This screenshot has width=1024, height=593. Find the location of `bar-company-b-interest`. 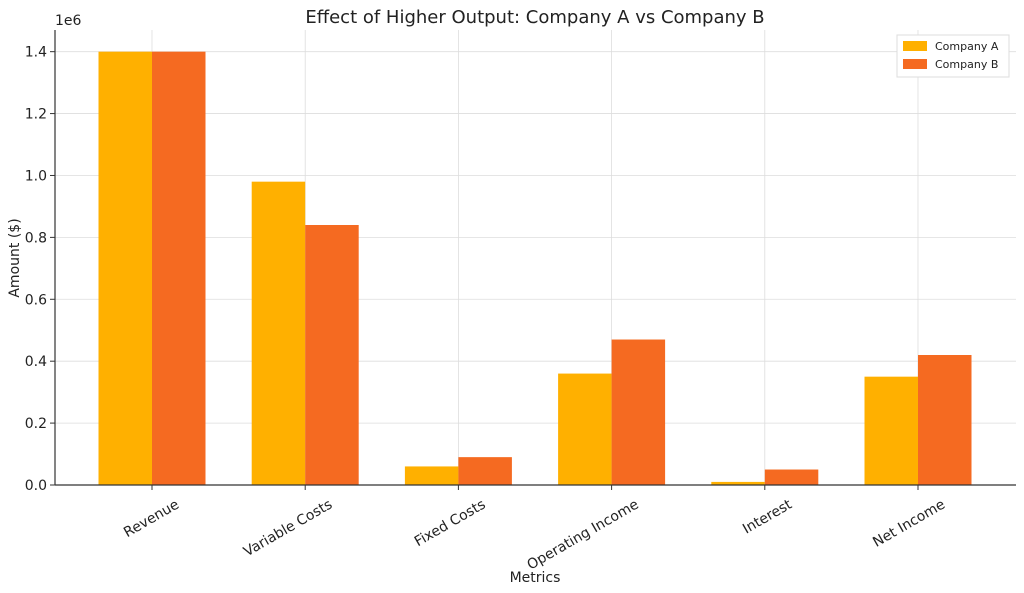

bar-company-b-interest is located at coordinates (791, 477).